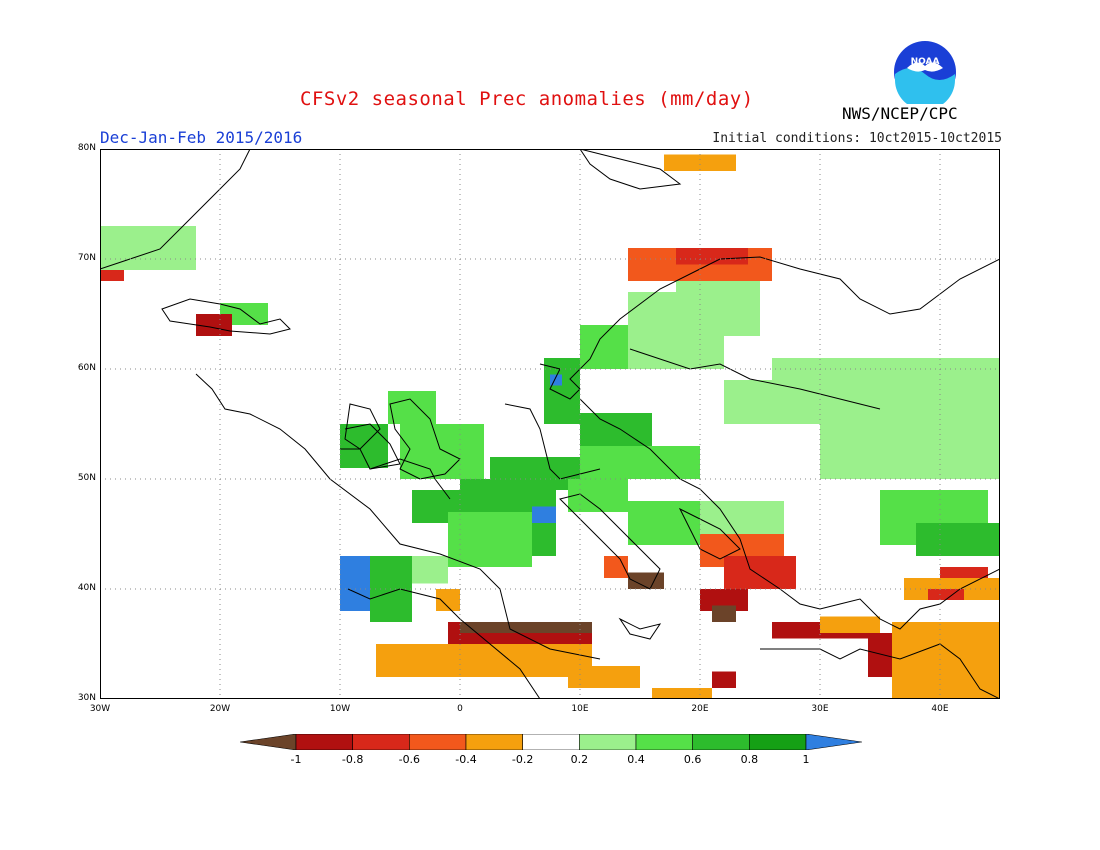 Image resolution: width=1100 pixels, height=850 pixels. What do you see at coordinates (362, 426) in the screenshot?
I see `ireland-outline` at bounding box center [362, 426].